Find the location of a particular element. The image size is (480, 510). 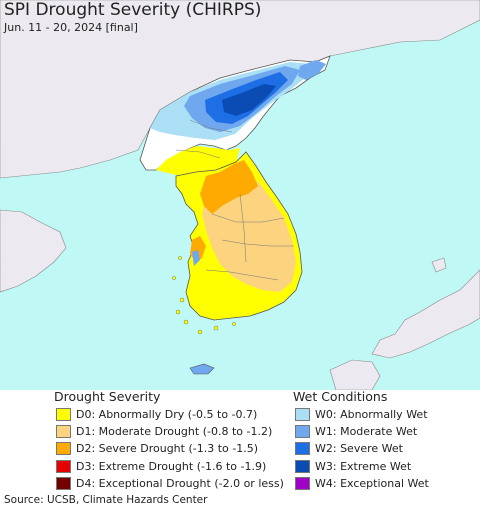

drought-legend-item: D1: Moderate Drought (-0.8 to -1.2) is located at coordinates (164, 431).